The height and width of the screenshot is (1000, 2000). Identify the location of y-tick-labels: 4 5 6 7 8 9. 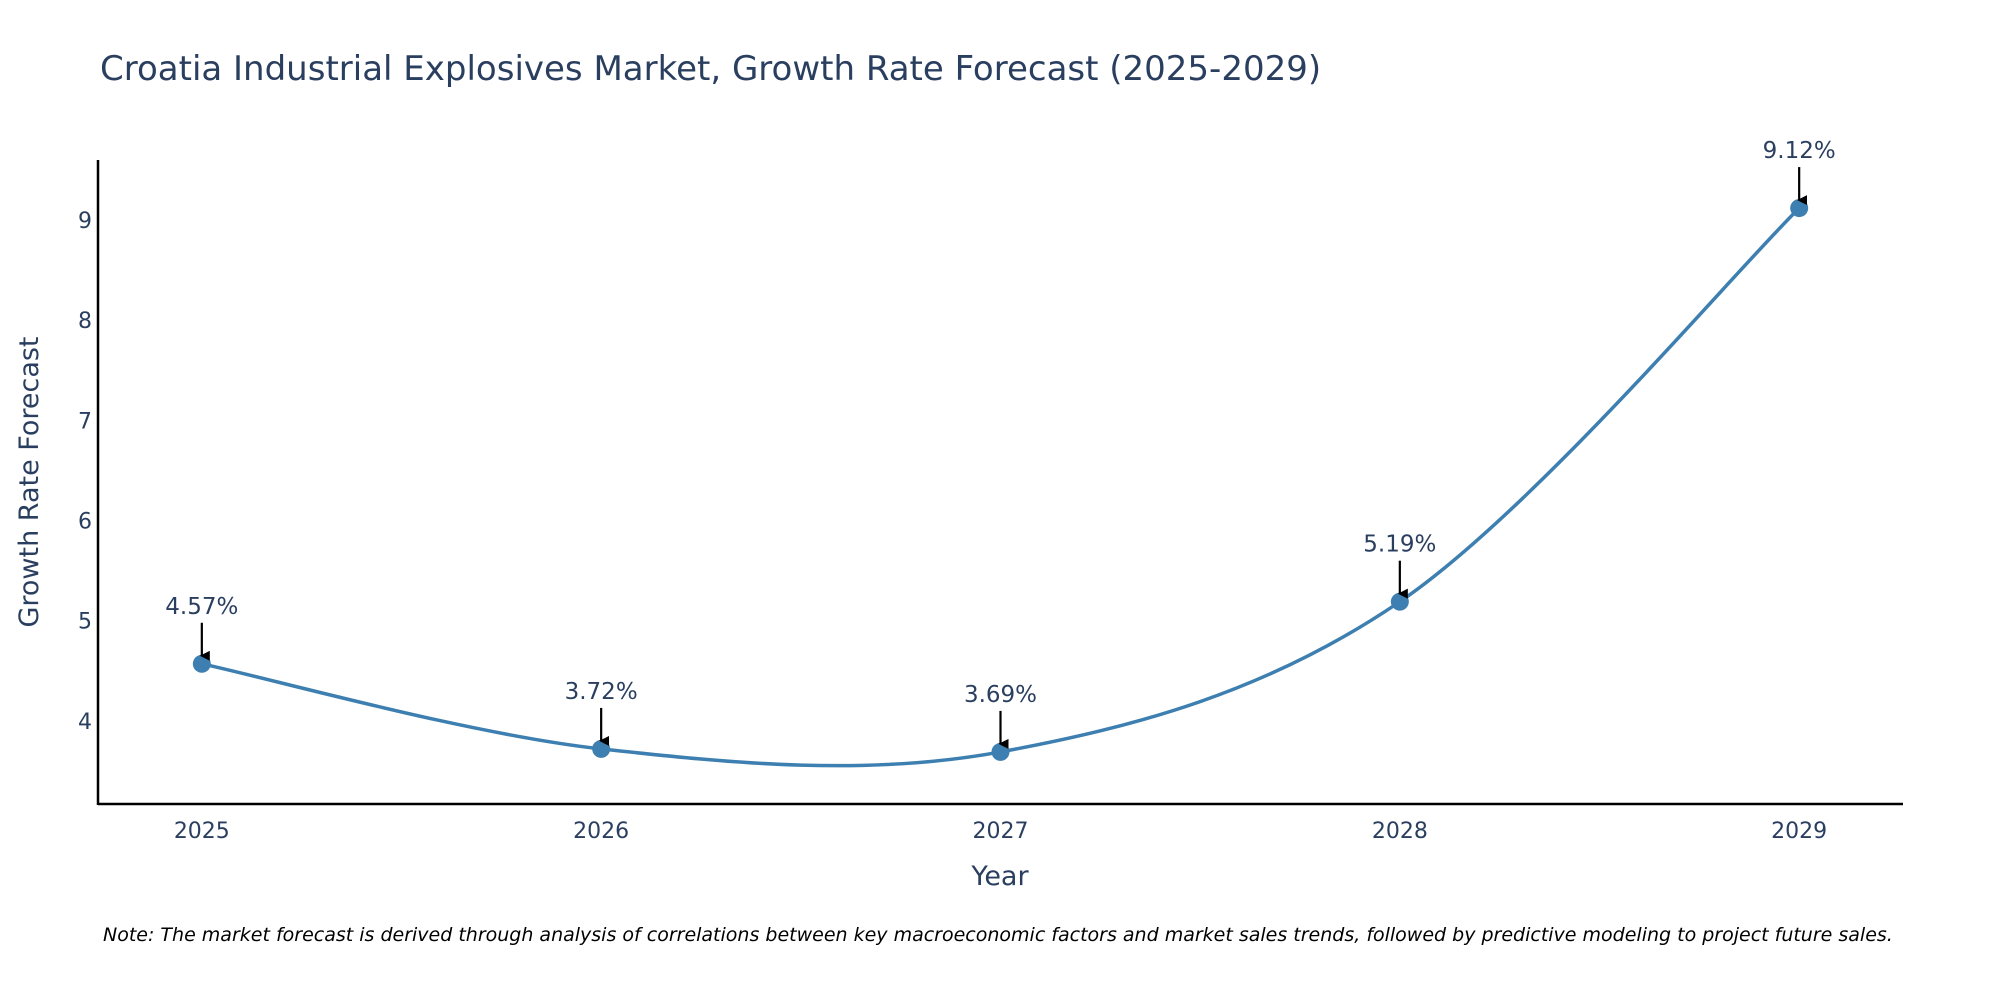
(85, 472).